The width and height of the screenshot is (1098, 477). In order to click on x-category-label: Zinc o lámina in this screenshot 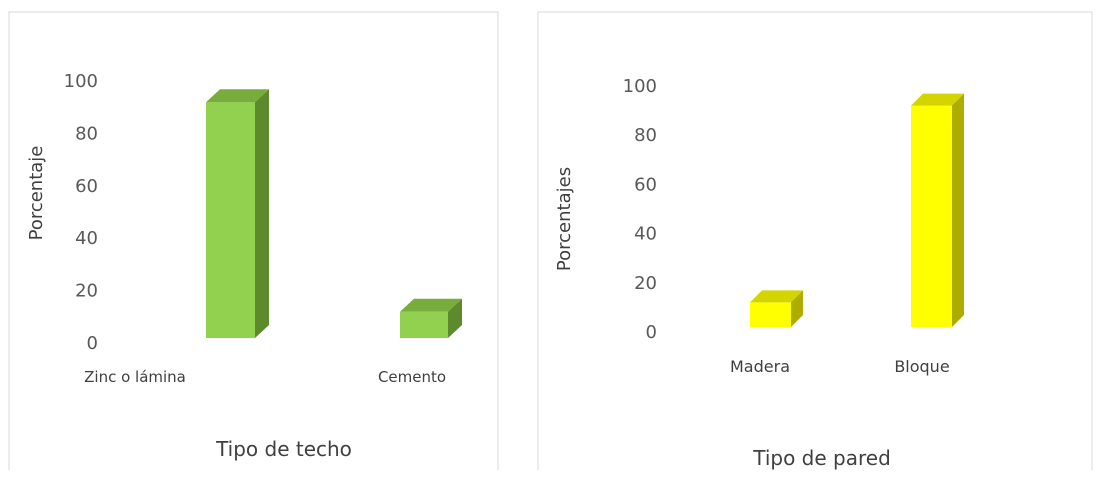, I will do `click(135, 377)`.